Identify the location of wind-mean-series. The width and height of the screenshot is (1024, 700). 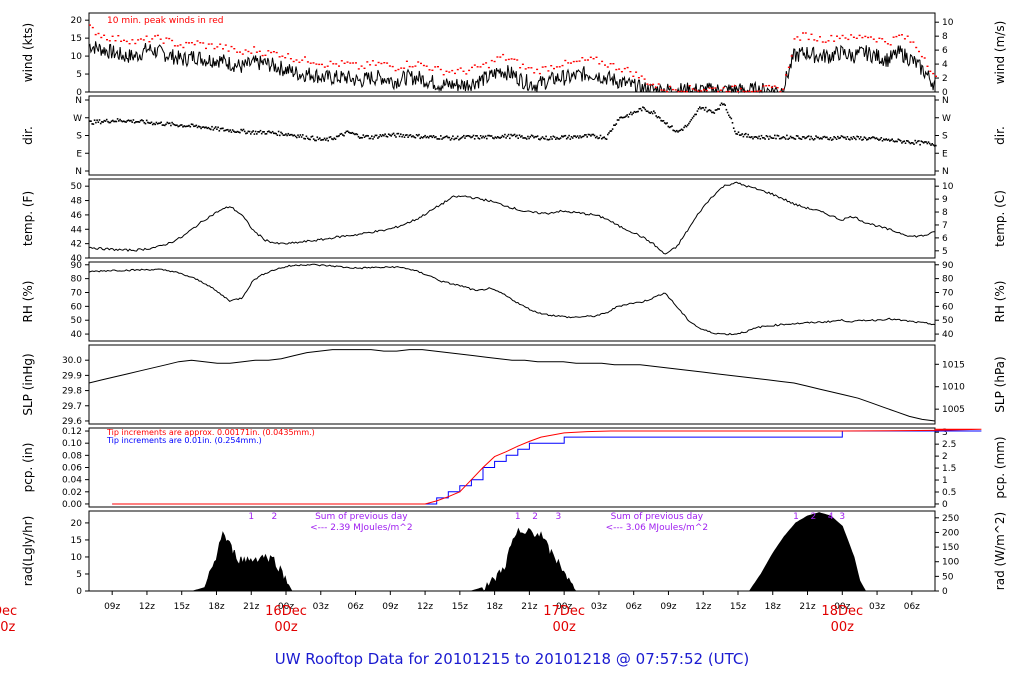
(512, 67).